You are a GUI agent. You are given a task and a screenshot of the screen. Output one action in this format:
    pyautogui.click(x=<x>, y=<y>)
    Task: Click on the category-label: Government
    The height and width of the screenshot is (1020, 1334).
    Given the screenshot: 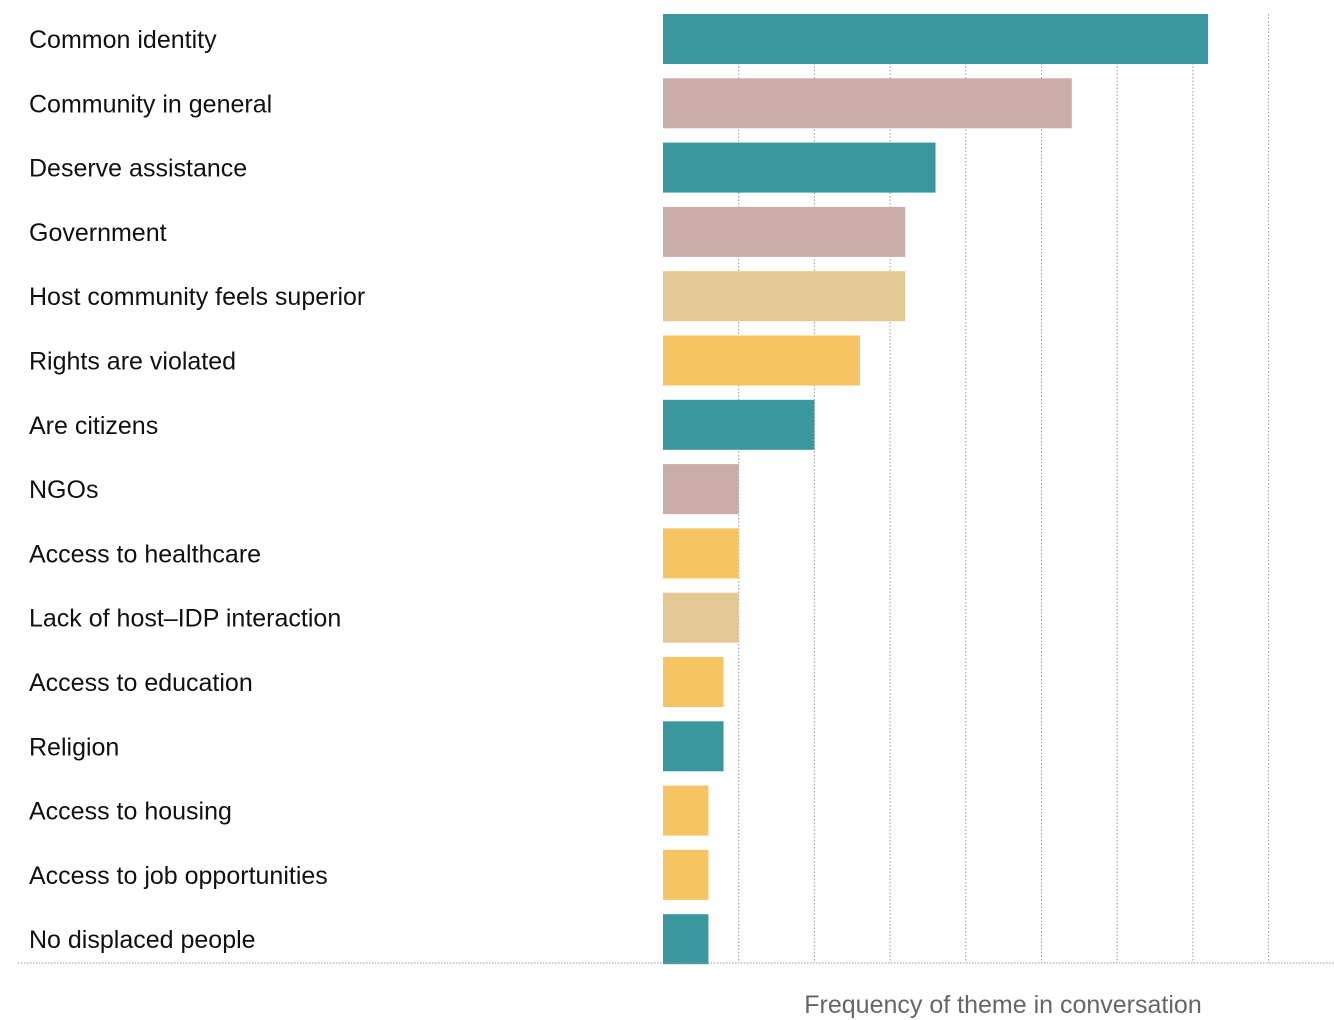 What is the action you would take?
    pyautogui.click(x=98, y=233)
    